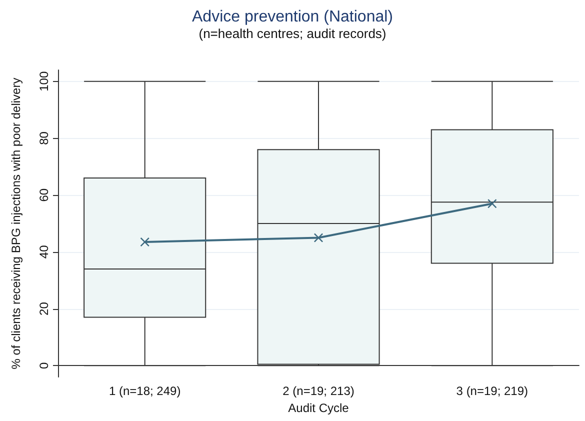  Describe the element at coordinates (319, 407) in the screenshot. I see `x-axis-title: Audit Cycle` at that location.